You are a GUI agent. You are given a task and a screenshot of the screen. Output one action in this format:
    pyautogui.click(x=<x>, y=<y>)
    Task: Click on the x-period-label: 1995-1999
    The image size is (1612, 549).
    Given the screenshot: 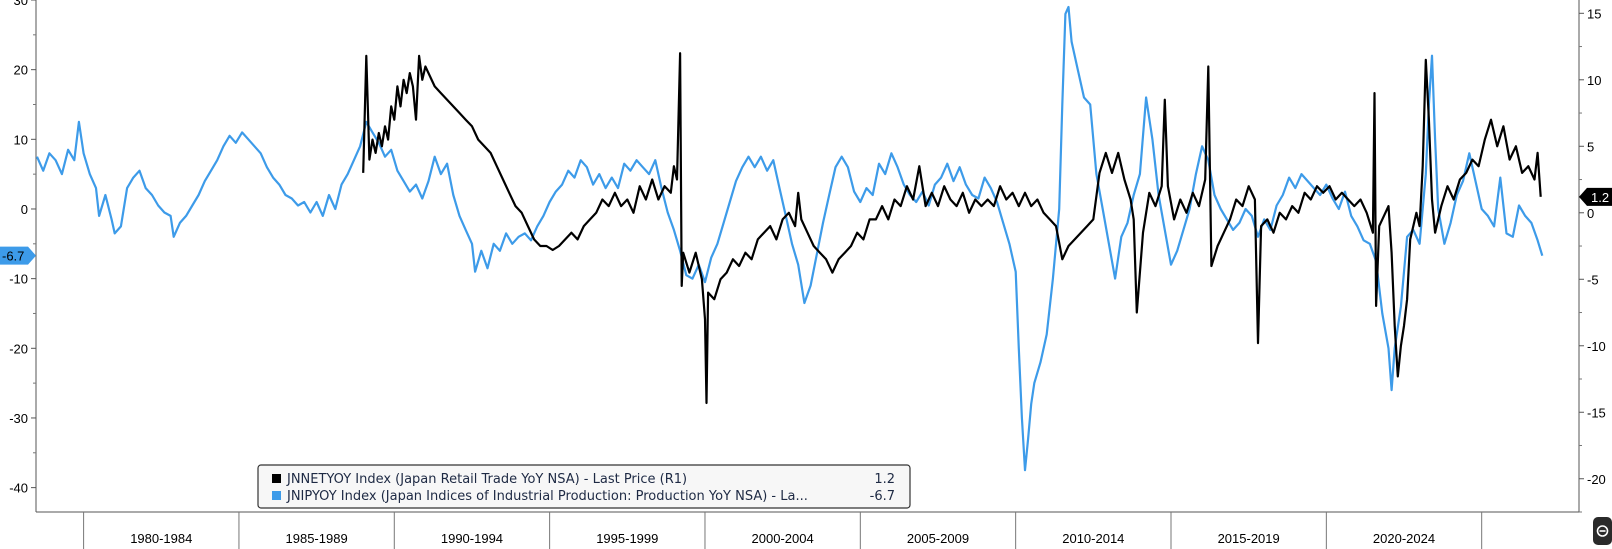 What is the action you would take?
    pyautogui.click(x=627, y=538)
    